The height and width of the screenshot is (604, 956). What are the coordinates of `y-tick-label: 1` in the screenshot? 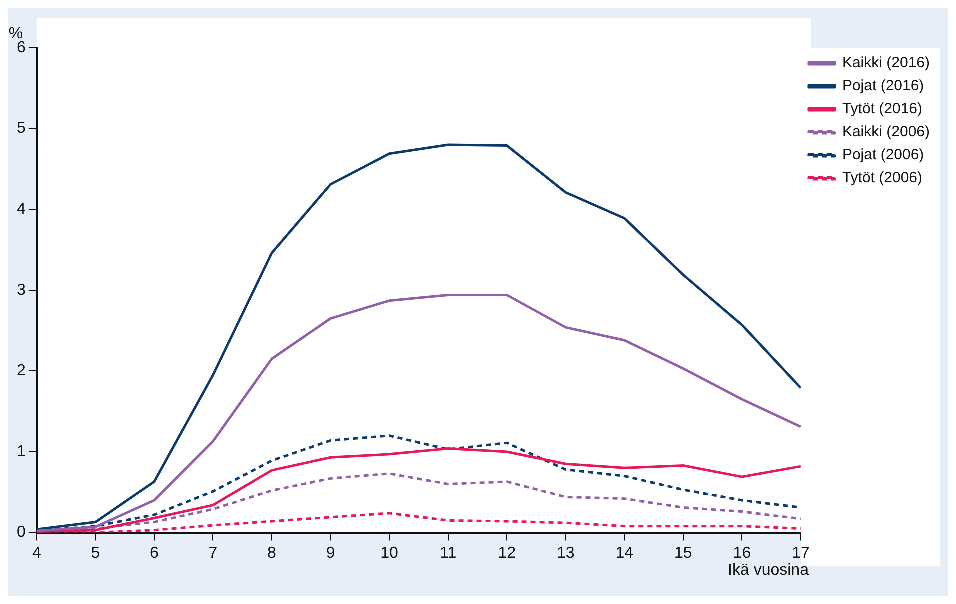 It's located at (21, 451).